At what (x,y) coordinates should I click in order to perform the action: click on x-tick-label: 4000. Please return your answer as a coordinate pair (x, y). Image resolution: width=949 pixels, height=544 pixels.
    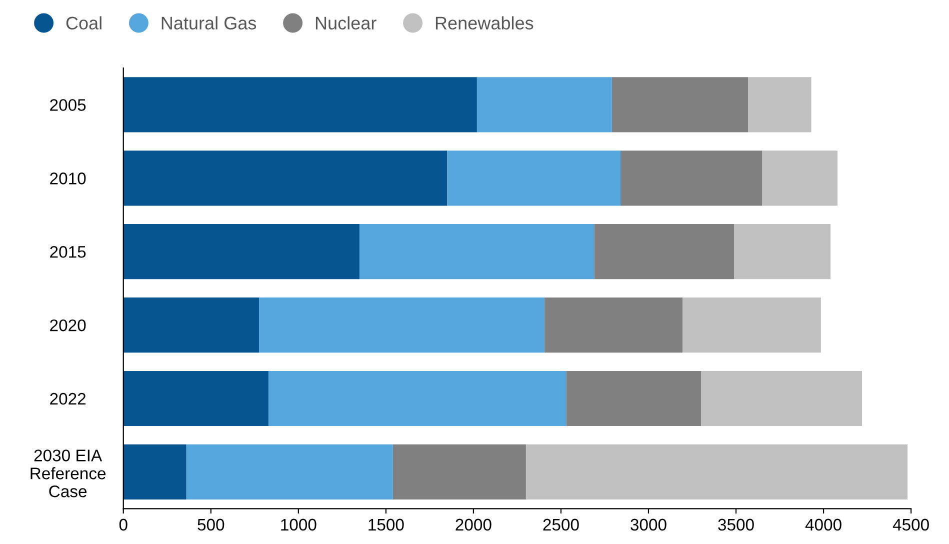
    Looking at the image, I should click on (823, 524).